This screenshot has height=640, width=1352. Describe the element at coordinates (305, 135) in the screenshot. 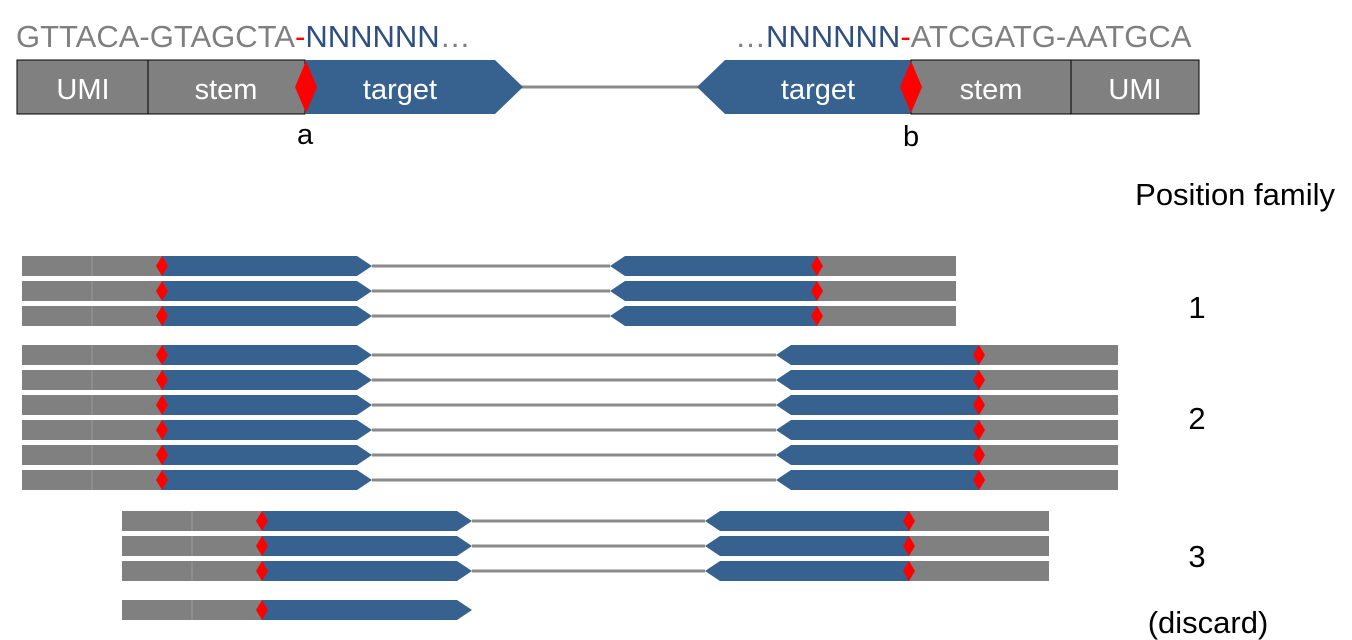

I see `site-a-label: a` at that location.